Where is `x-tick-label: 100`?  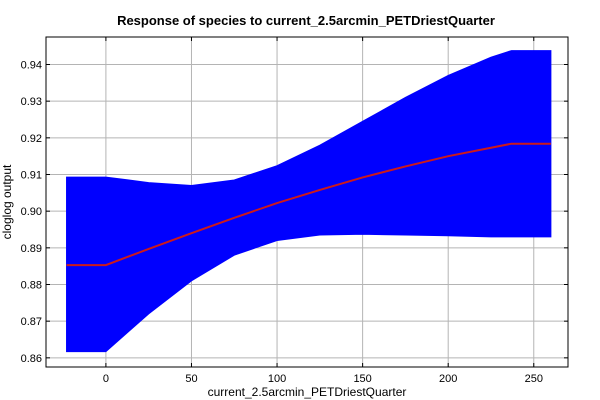
x-tick-label: 100 is located at coordinates (277, 379).